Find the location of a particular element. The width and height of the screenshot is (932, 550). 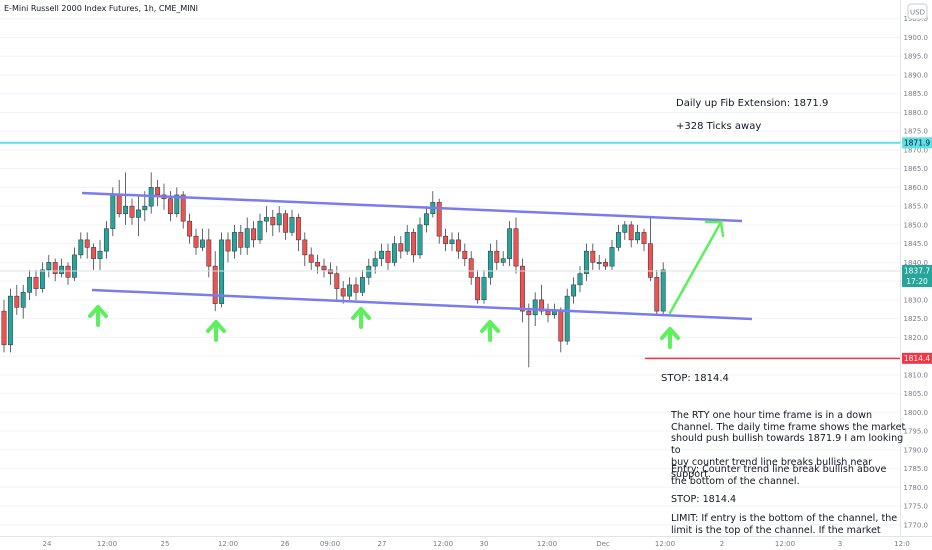

price-tick-label: 1805.0 is located at coordinates (916, 394).